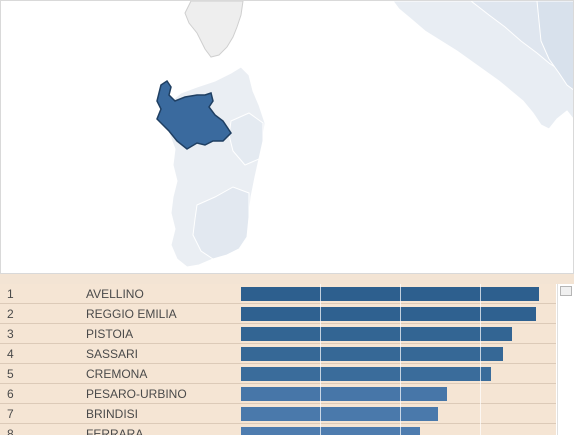 This screenshot has width=574, height=435. Describe the element at coordinates (566, 291) in the screenshot. I see `scrollbar-thumb` at that location.